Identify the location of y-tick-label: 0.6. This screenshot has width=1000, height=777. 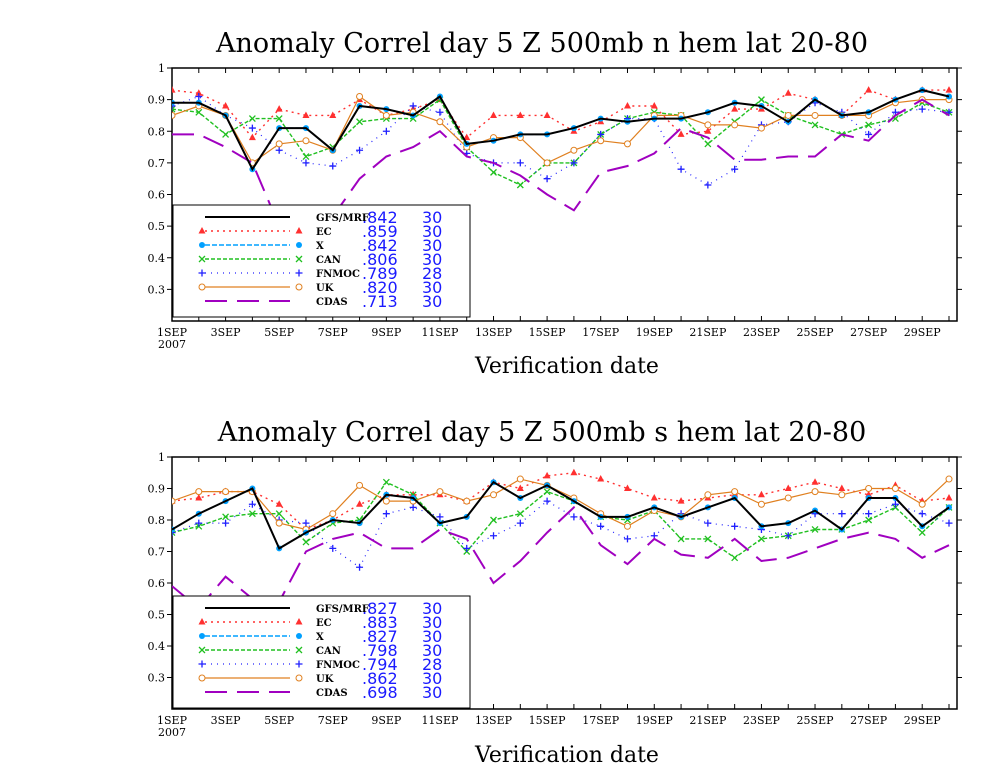
(157, 195).